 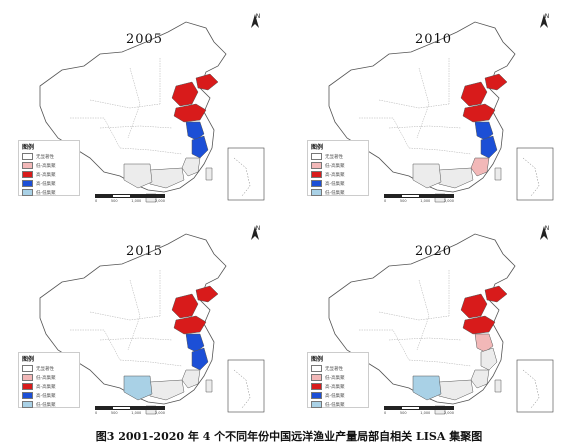 I want to click on north-arrow-icon: N, so click(x=547, y=25).